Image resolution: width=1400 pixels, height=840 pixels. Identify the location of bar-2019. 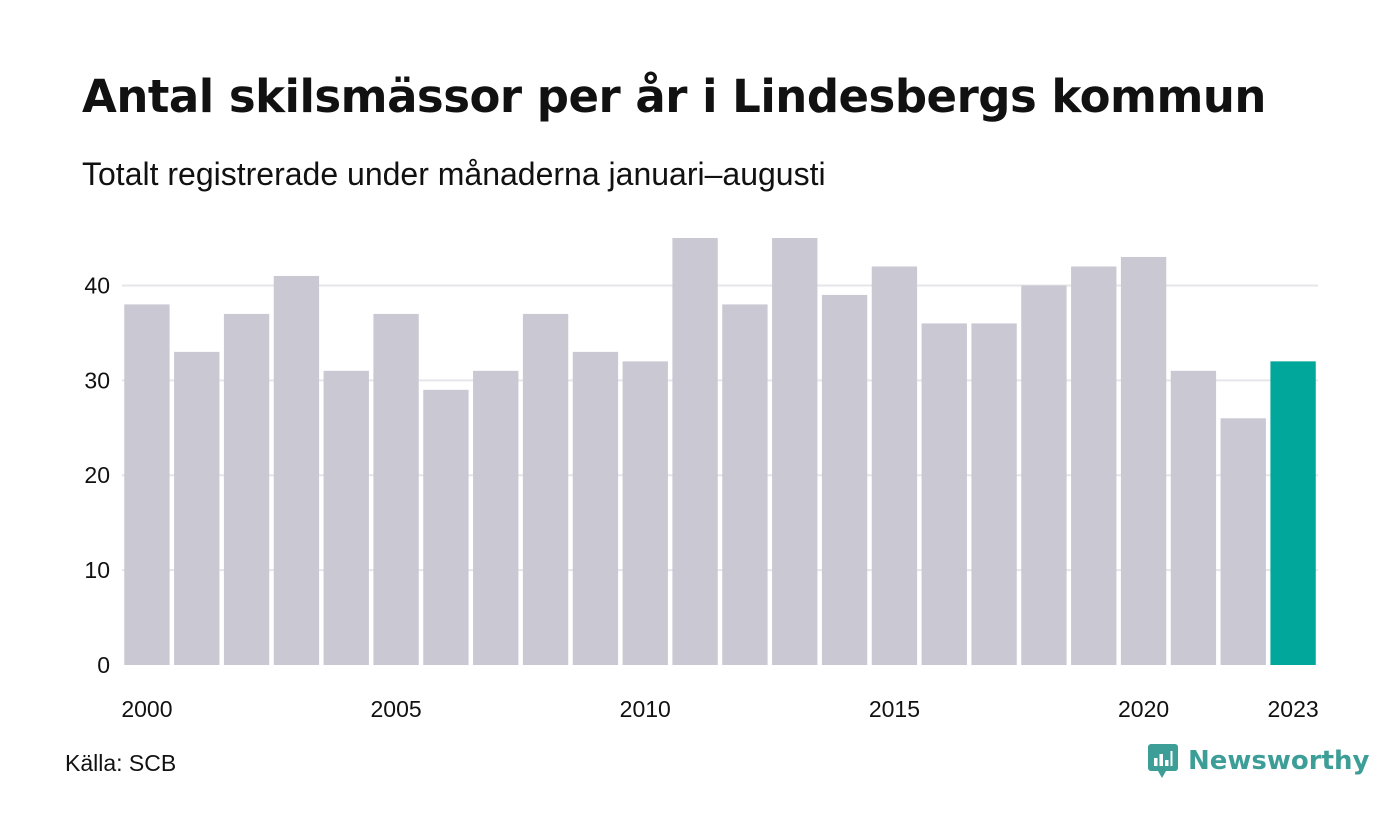
(1094, 465).